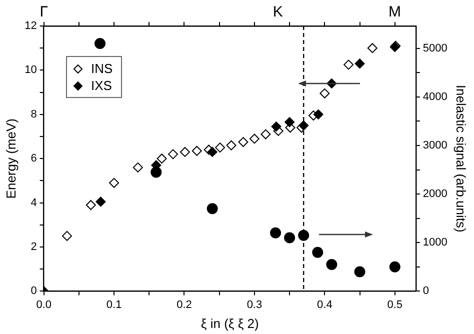  Describe the element at coordinates (395, 304) in the screenshot. I see `x-tick-label: 0.5` at that location.